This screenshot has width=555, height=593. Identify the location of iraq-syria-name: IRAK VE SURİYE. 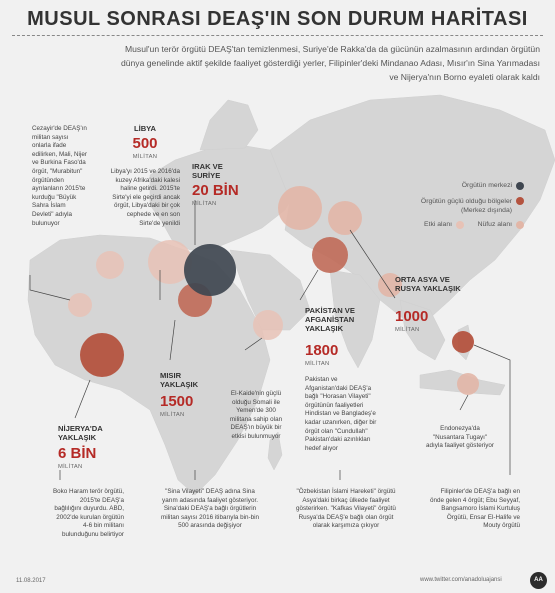
(207, 171).